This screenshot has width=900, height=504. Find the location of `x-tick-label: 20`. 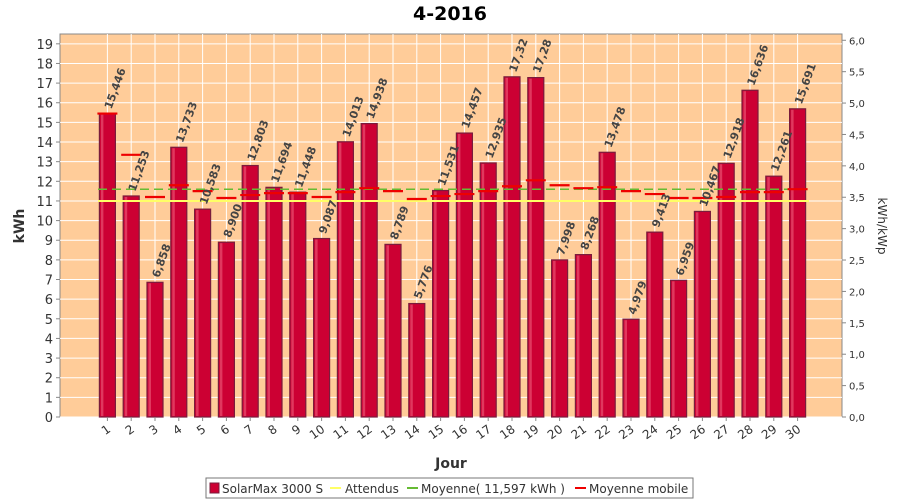

x-tick-label: 20 is located at coordinates (555, 432).